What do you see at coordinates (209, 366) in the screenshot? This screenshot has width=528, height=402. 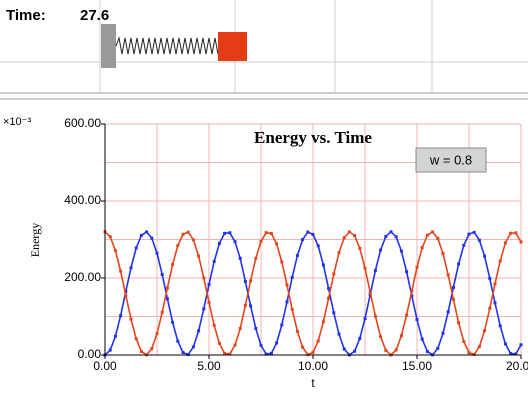 I see `x-tick-label: 5.00` at bounding box center [209, 366].